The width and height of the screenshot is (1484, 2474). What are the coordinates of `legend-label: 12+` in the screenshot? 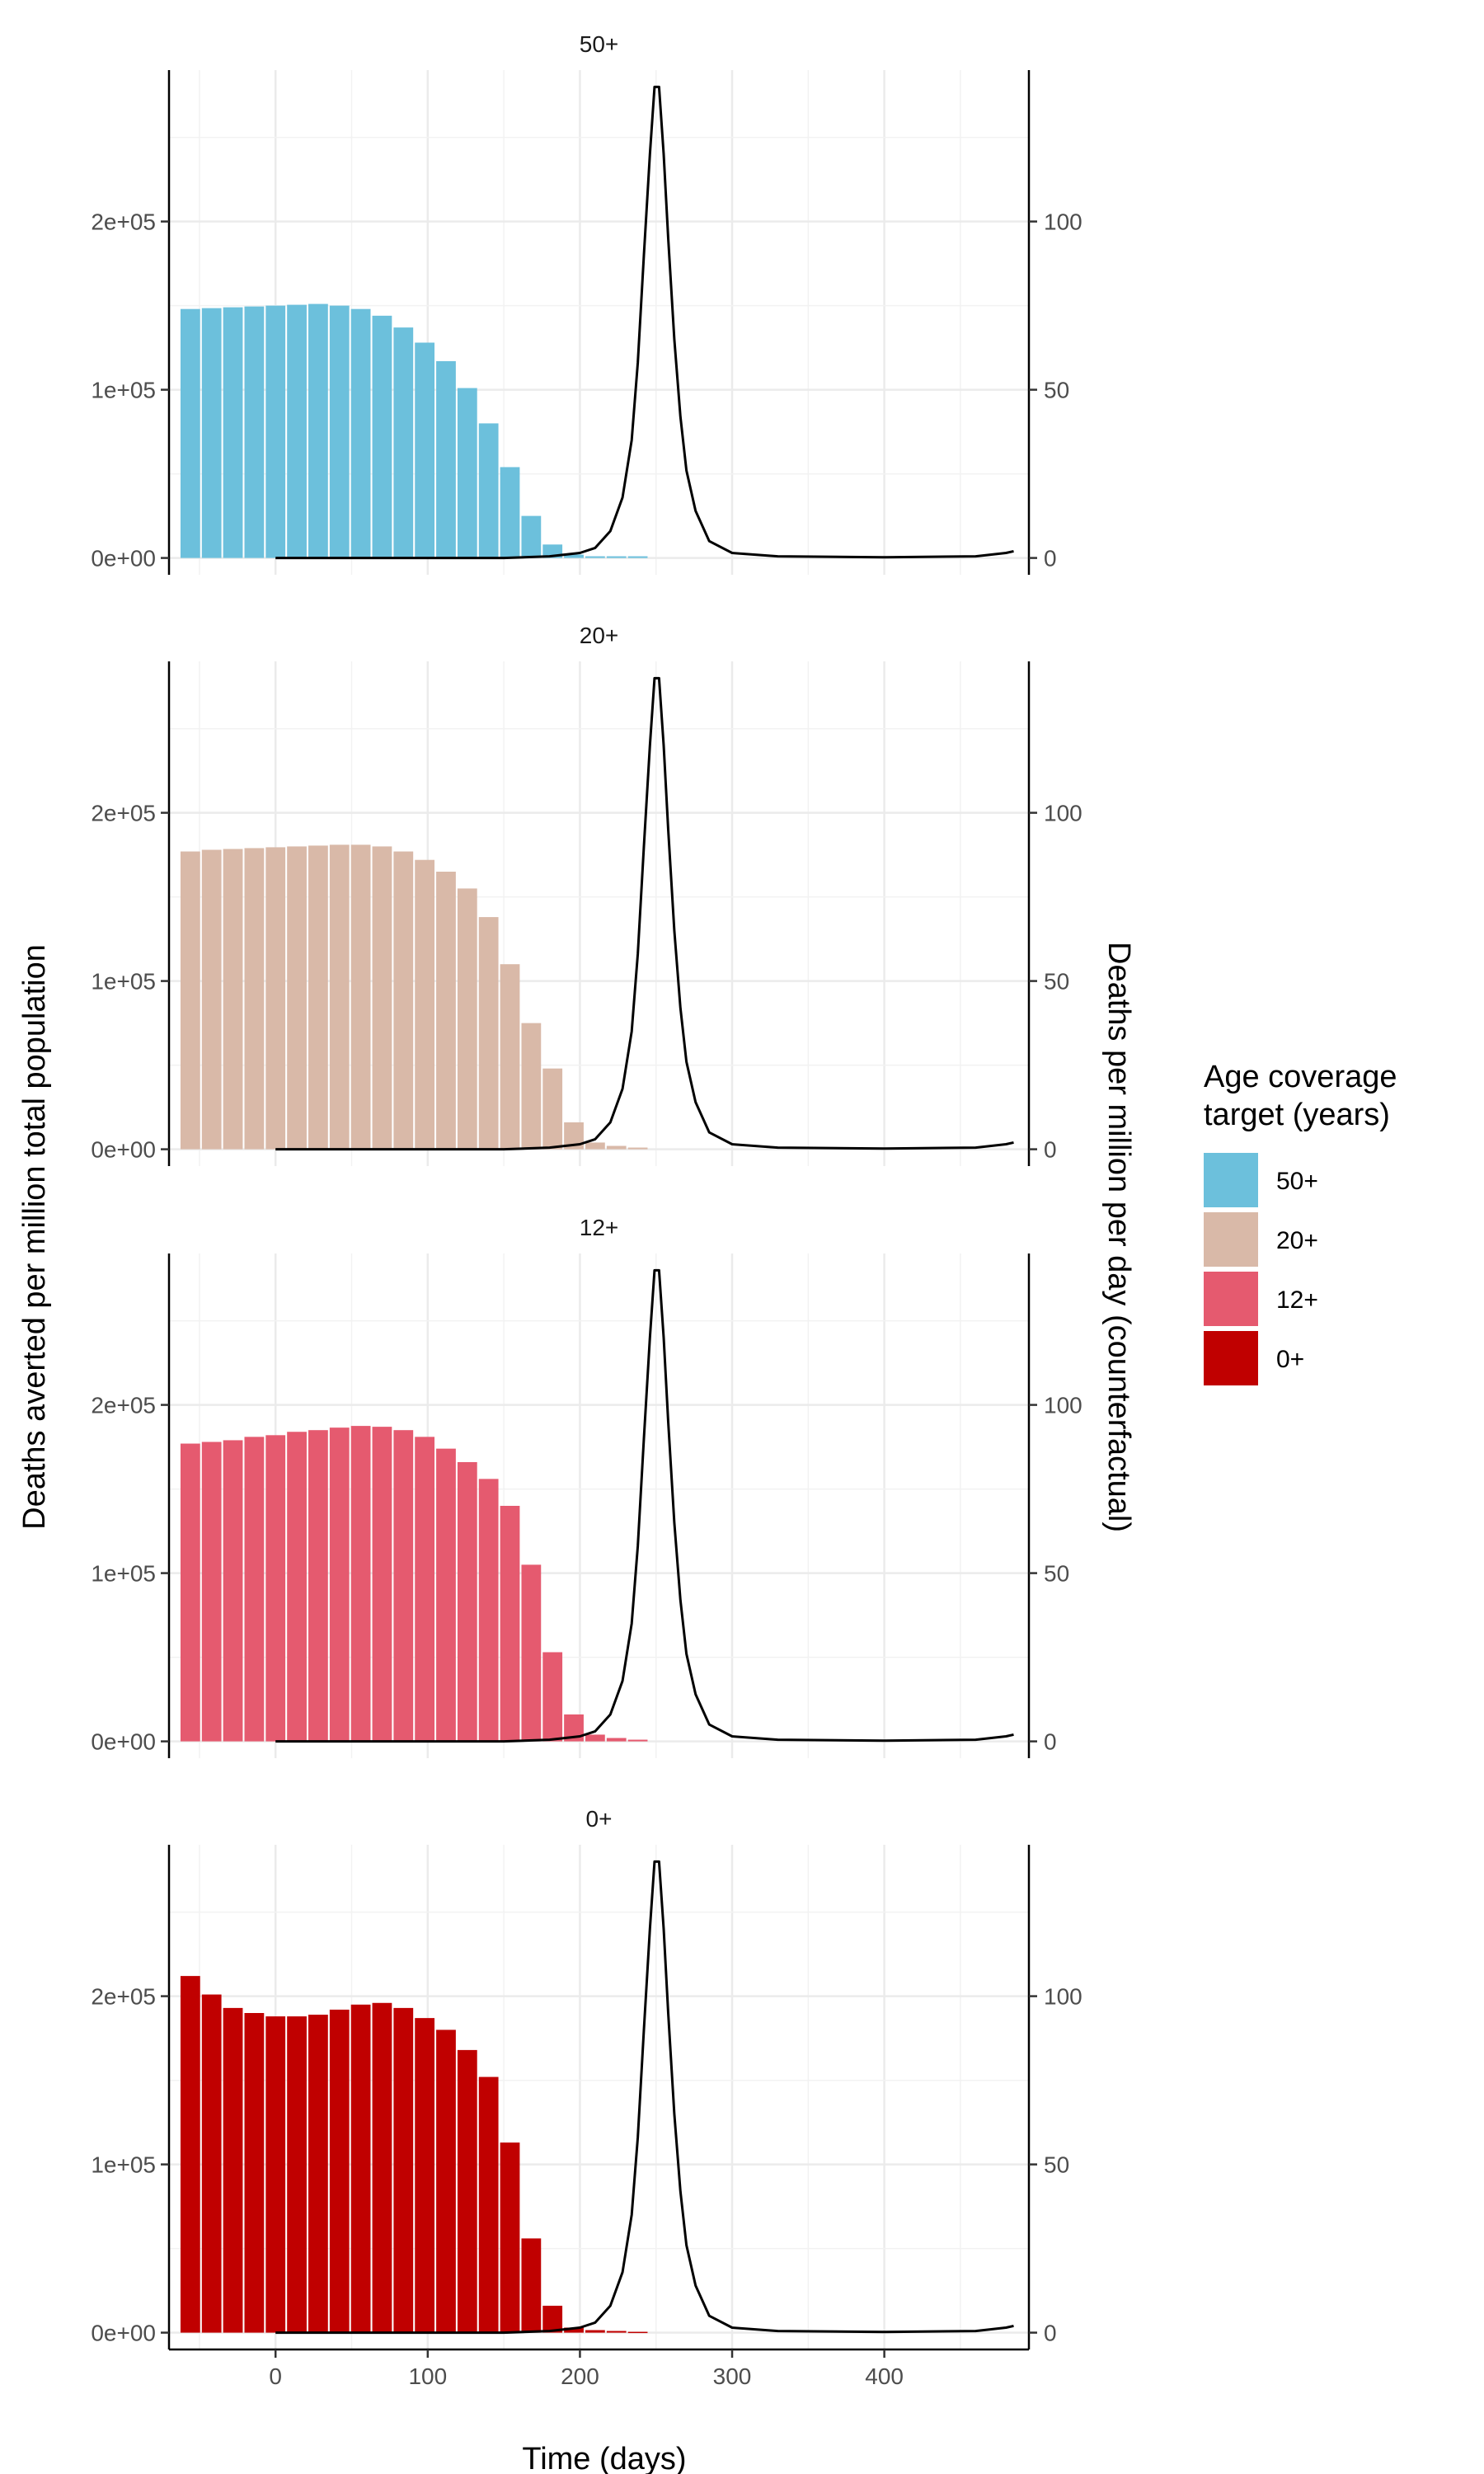 It's located at (1297, 1300).